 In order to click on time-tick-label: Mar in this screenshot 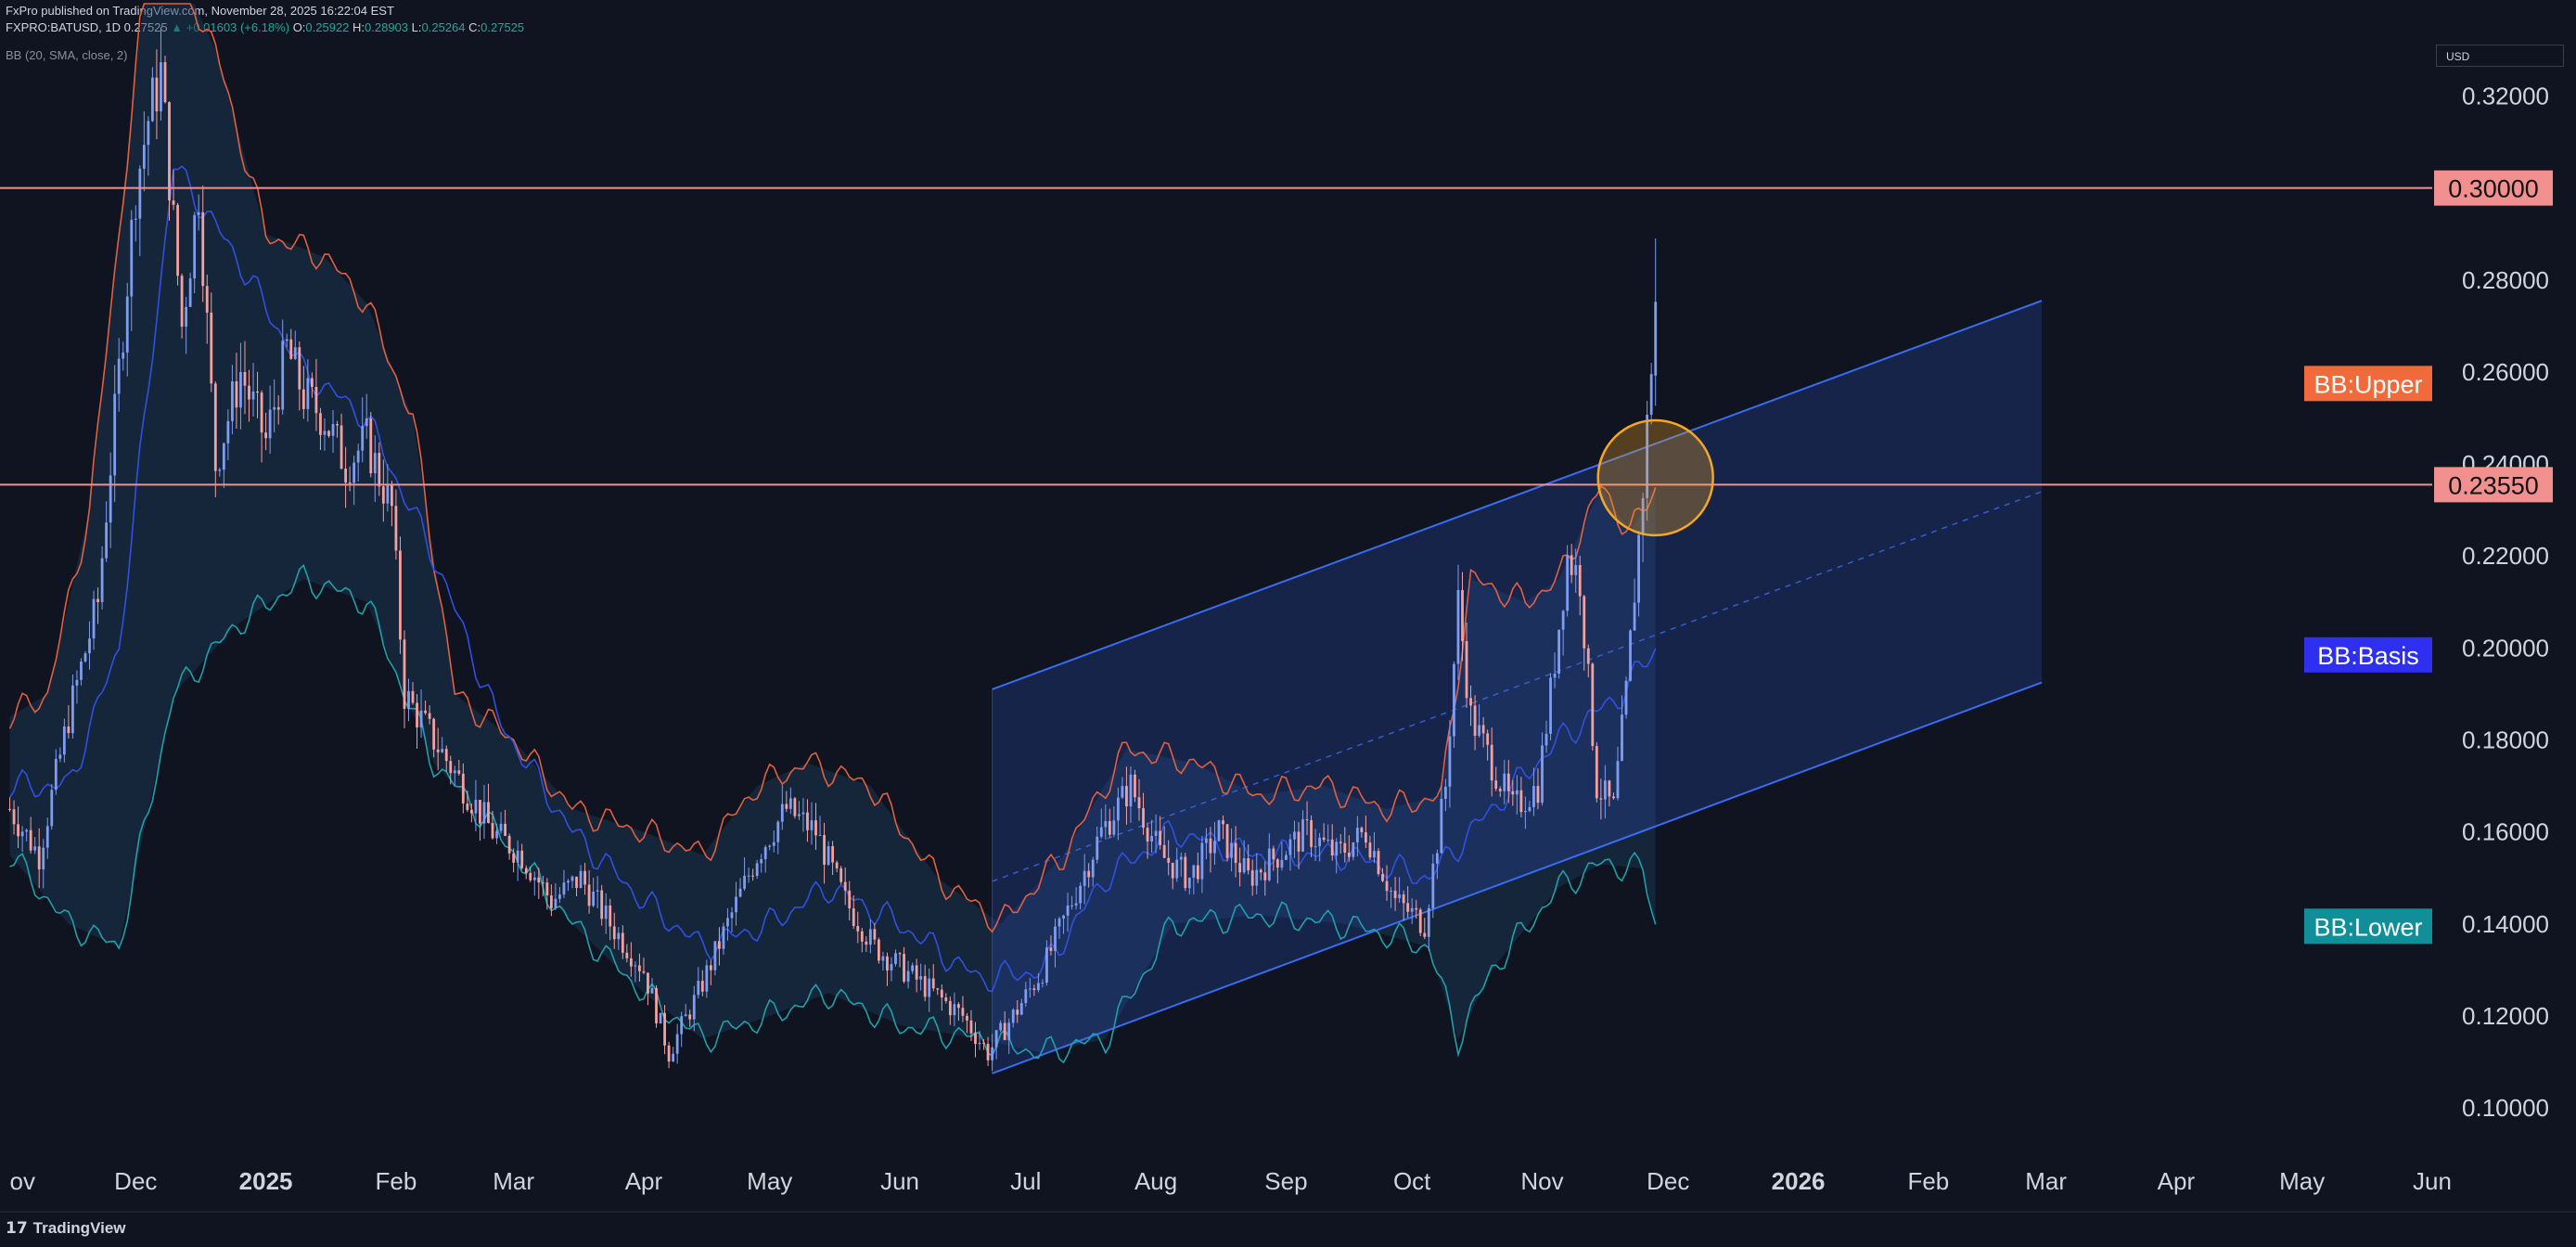, I will do `click(513, 1181)`.